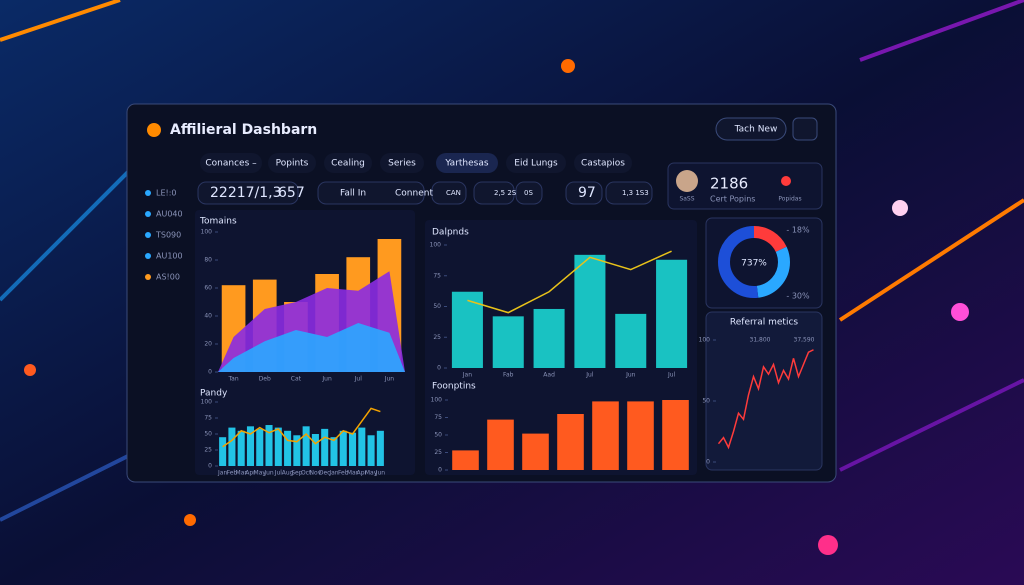  What do you see at coordinates (686, 199) in the screenshot?
I see `profile-caption: SaSS` at bounding box center [686, 199].